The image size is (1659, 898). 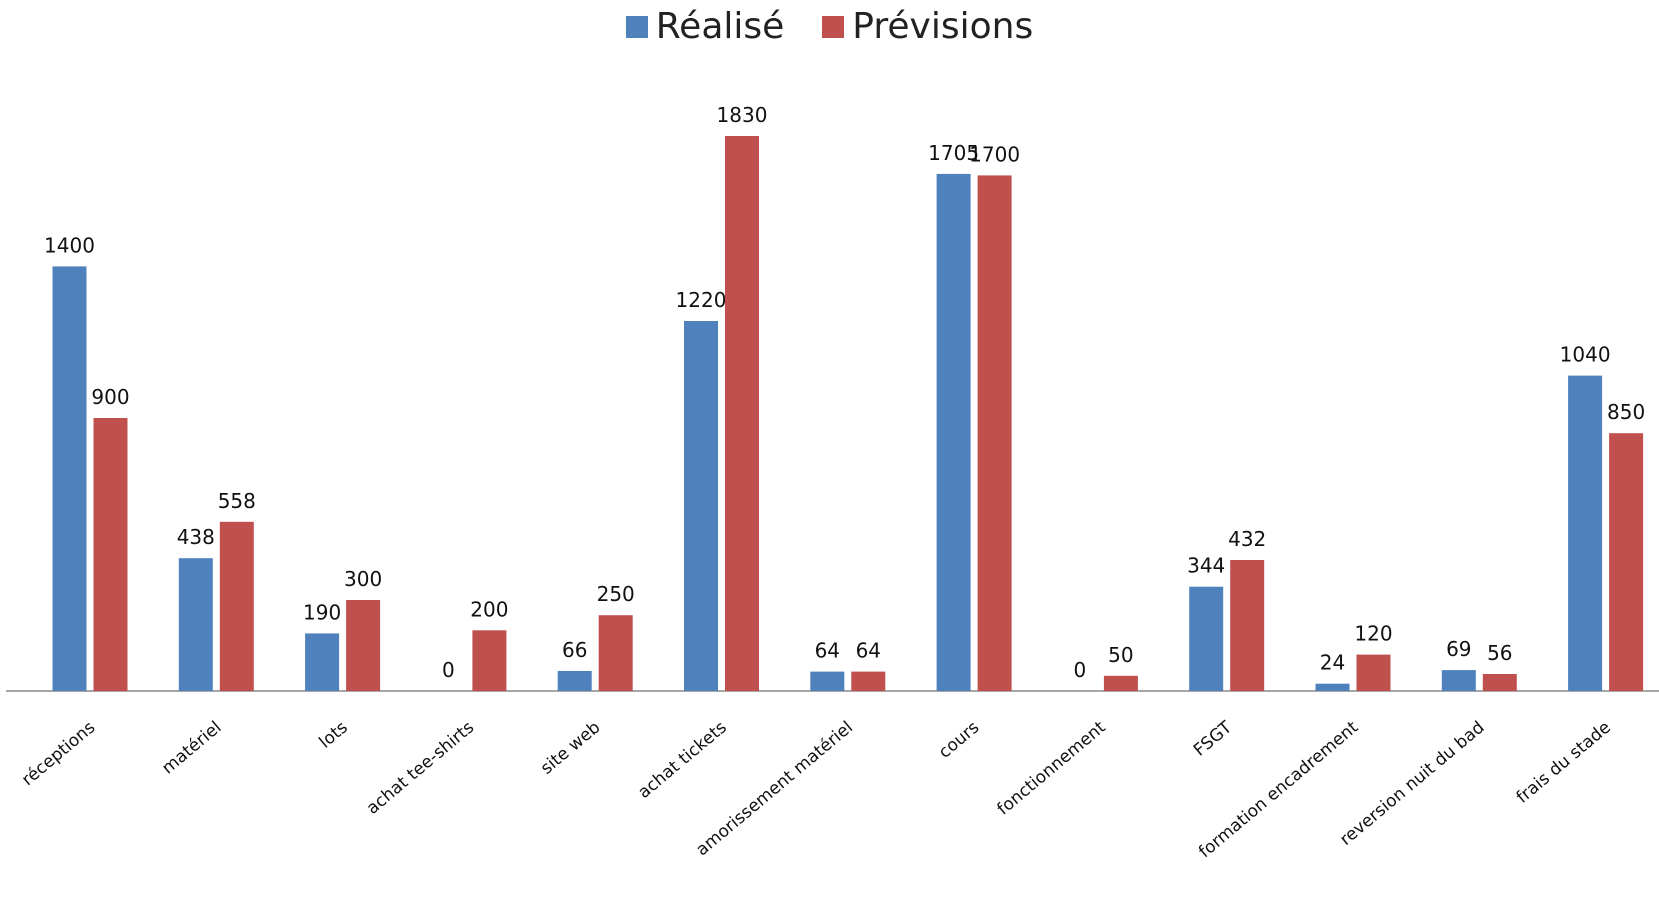 What do you see at coordinates (868, 651) in the screenshot?
I see `data-label-previsions: 64` at bounding box center [868, 651].